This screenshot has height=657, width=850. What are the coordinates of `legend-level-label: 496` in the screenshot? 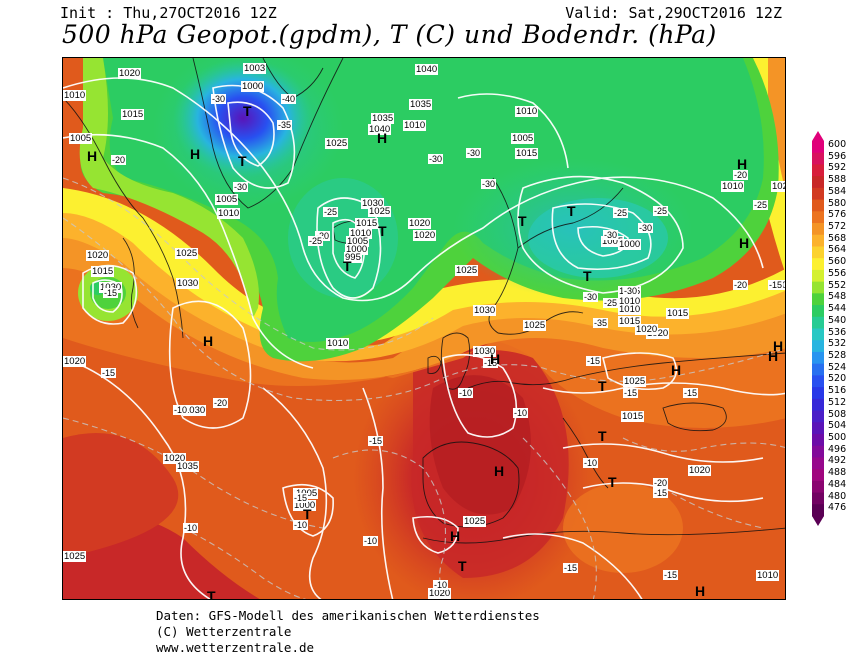 It's located at (837, 449).